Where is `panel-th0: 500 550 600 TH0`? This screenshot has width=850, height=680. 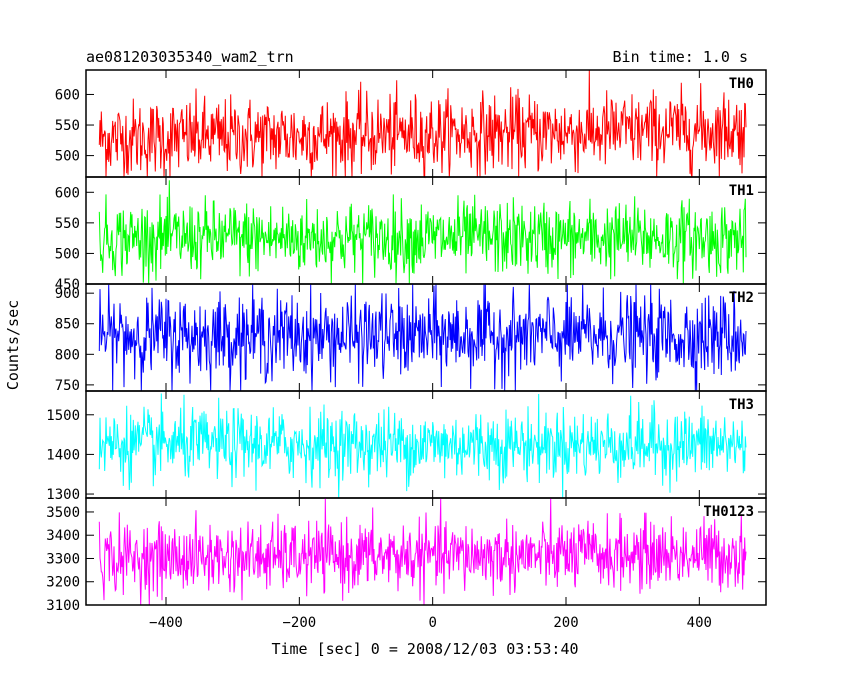 panel-th0: 500 550 600 TH0 is located at coordinates (411, 124).